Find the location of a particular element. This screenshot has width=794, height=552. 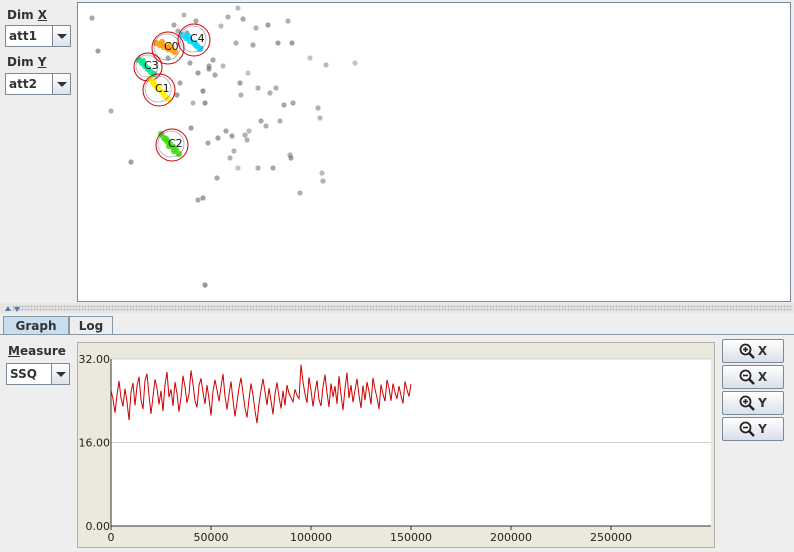

zoom-axis-label: X is located at coordinates (762, 351).